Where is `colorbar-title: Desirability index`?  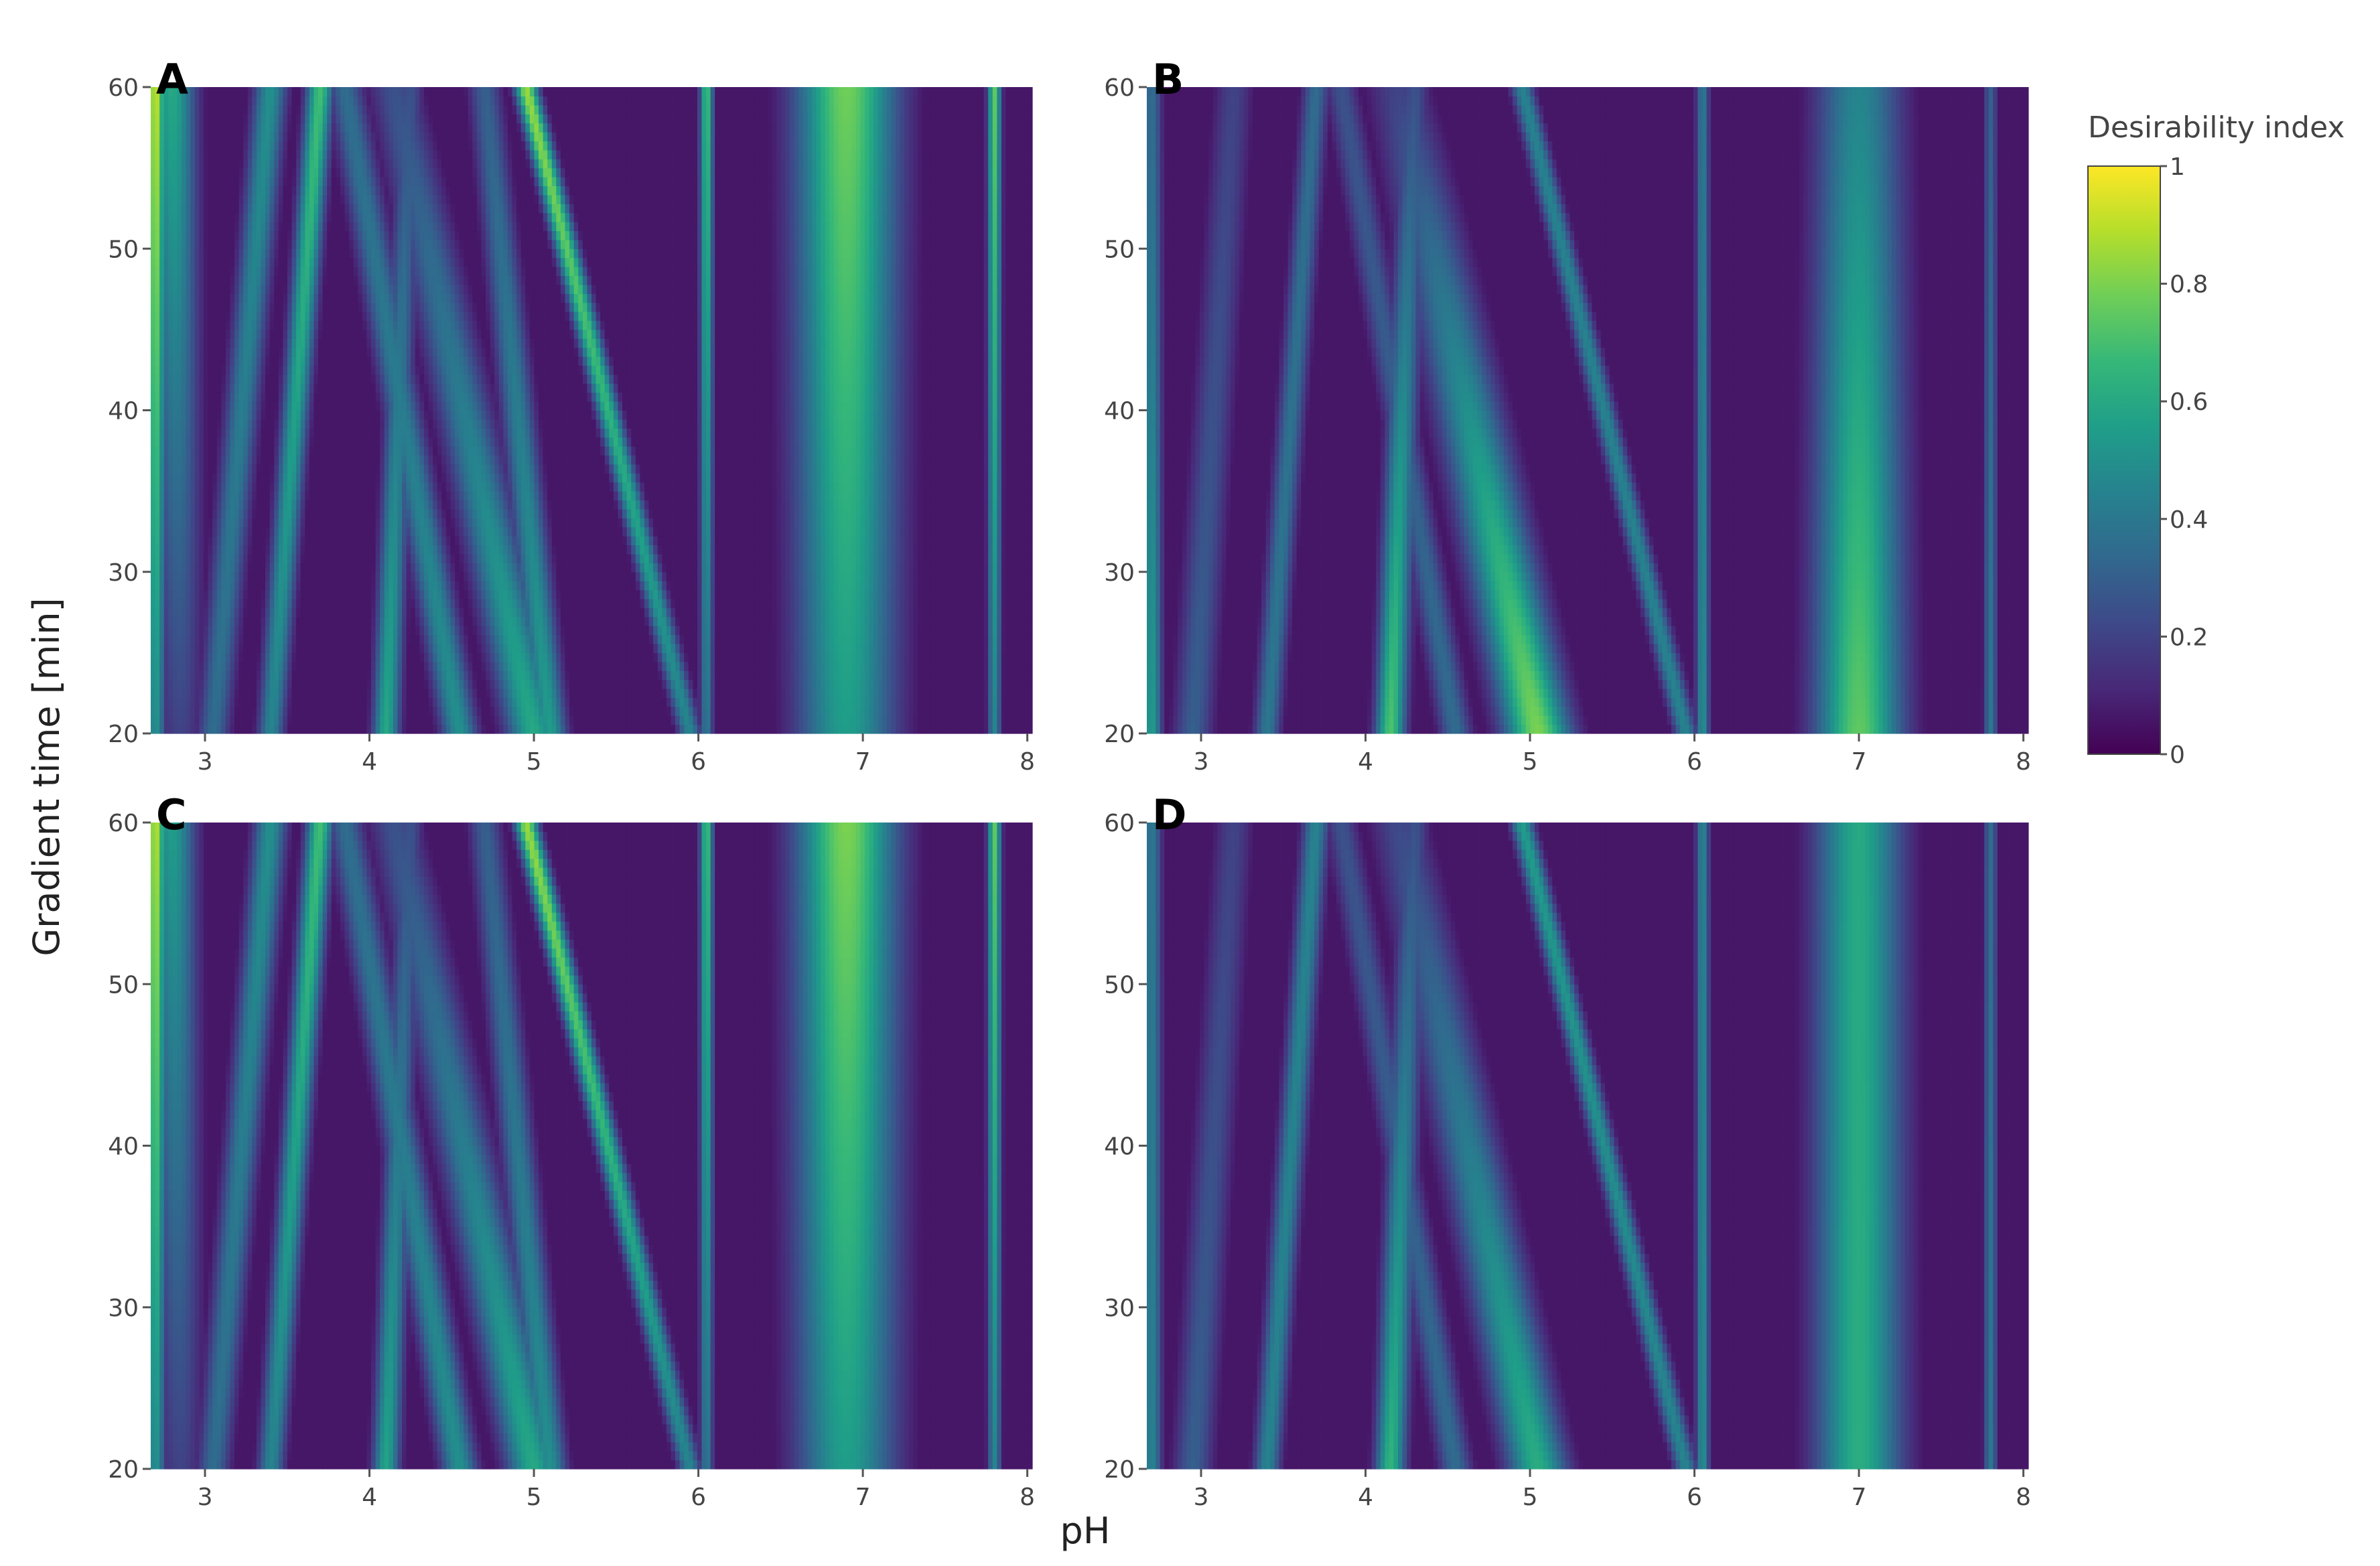
colorbar-title: Desirability index is located at coordinates (2216, 128).